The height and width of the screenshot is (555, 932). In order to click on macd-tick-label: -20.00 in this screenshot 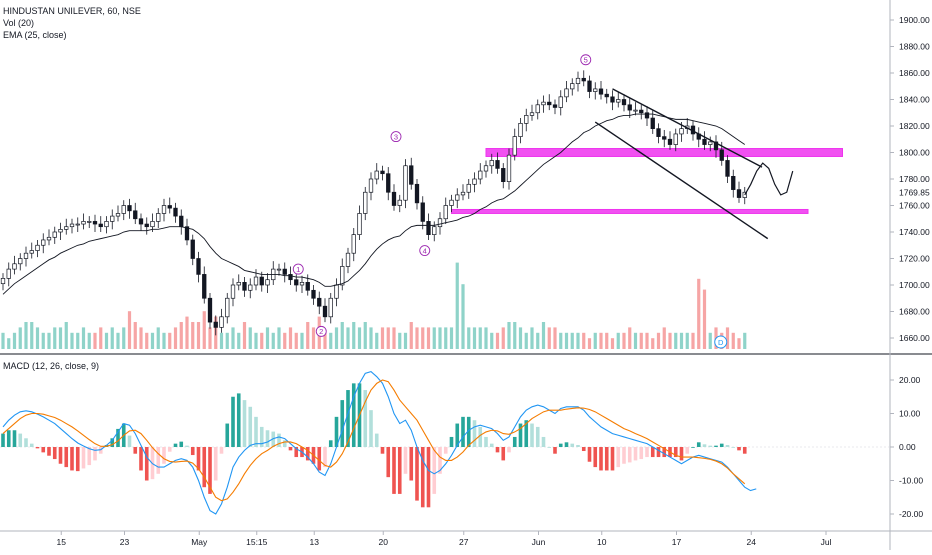, I will do `click(911, 514)`.